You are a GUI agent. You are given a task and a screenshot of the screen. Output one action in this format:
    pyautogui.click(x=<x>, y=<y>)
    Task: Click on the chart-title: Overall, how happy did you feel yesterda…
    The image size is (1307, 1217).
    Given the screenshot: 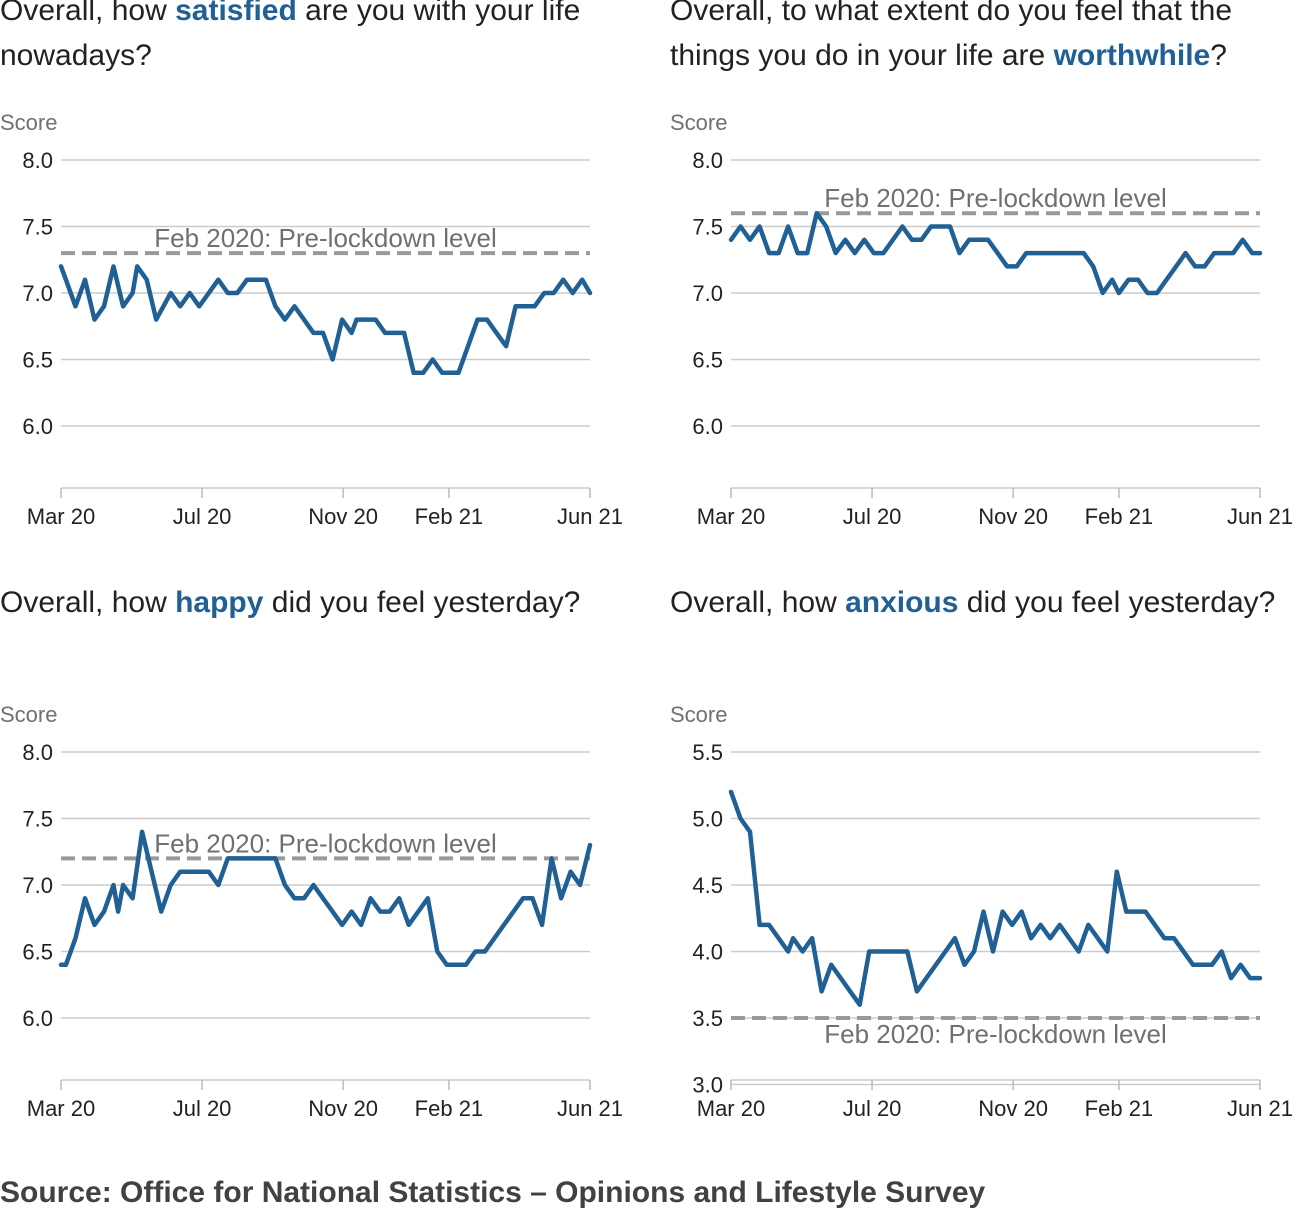 What is the action you would take?
    pyautogui.click(x=320, y=602)
    